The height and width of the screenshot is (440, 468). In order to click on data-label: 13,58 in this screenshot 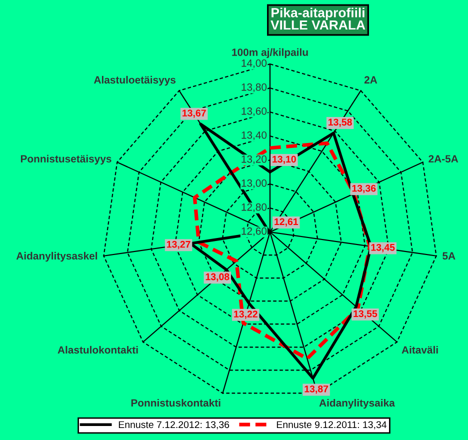, I will do `click(340, 122)`.